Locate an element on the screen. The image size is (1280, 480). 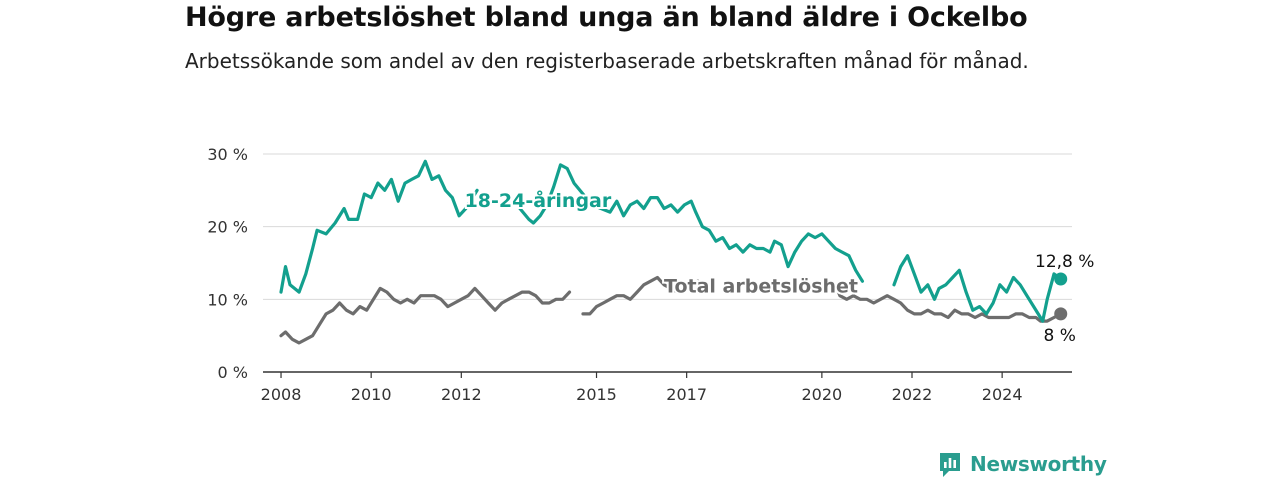
x-tick-label: 2010 is located at coordinates (371, 394).